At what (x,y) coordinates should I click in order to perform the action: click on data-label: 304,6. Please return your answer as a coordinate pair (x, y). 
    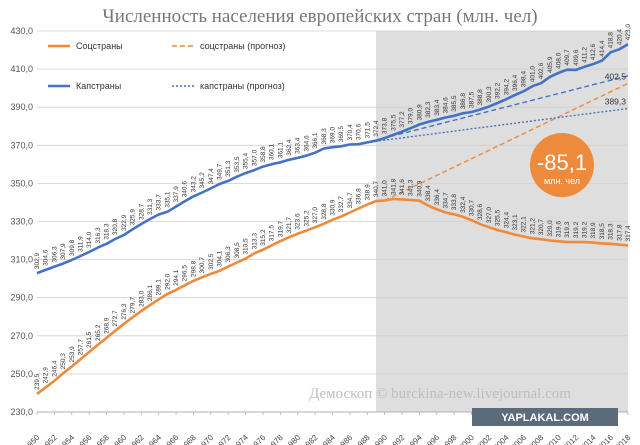
    Looking at the image, I should click on (46, 257).